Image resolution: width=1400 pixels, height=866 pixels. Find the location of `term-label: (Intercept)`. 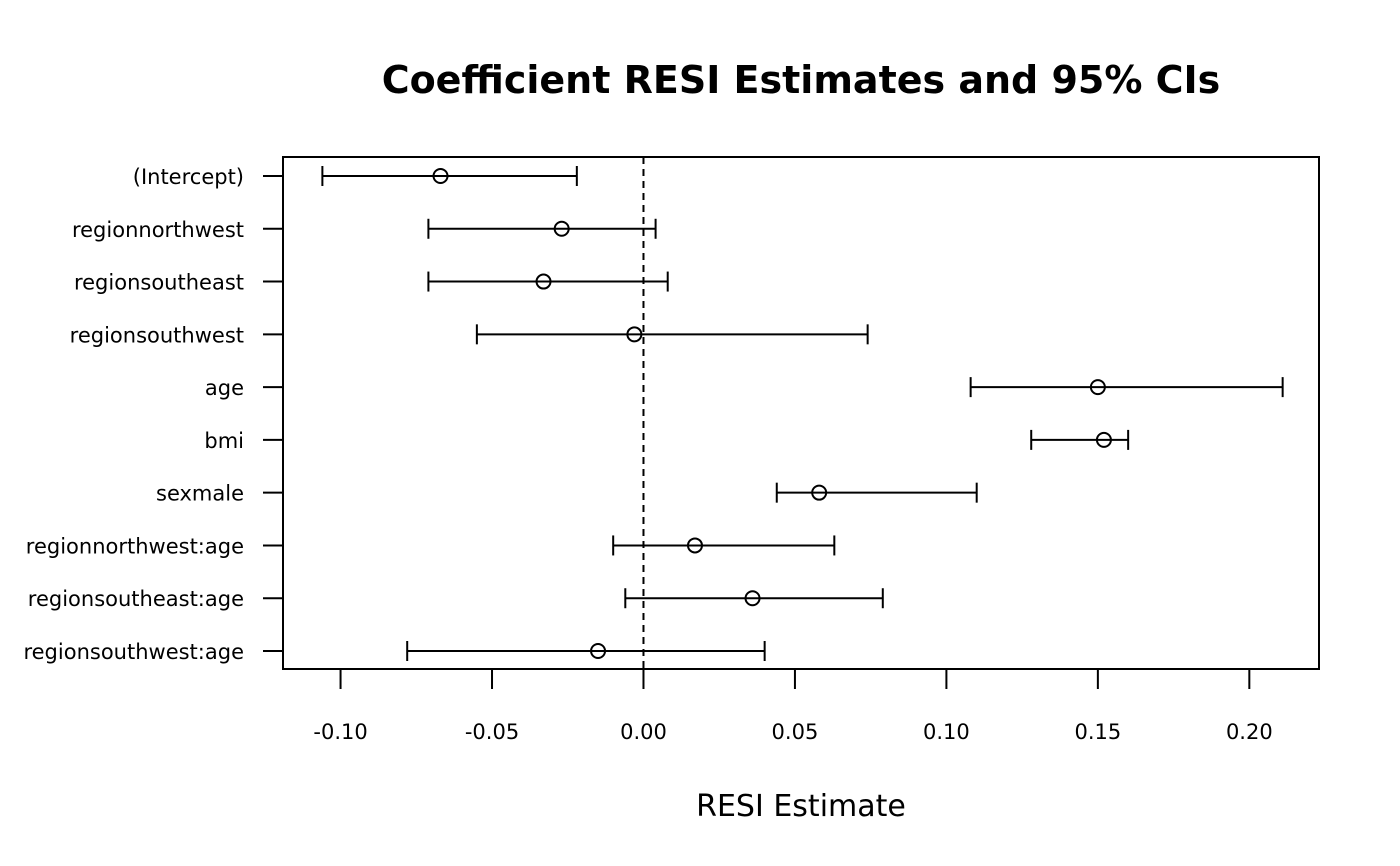

term-label: (Intercept) is located at coordinates (188, 177).